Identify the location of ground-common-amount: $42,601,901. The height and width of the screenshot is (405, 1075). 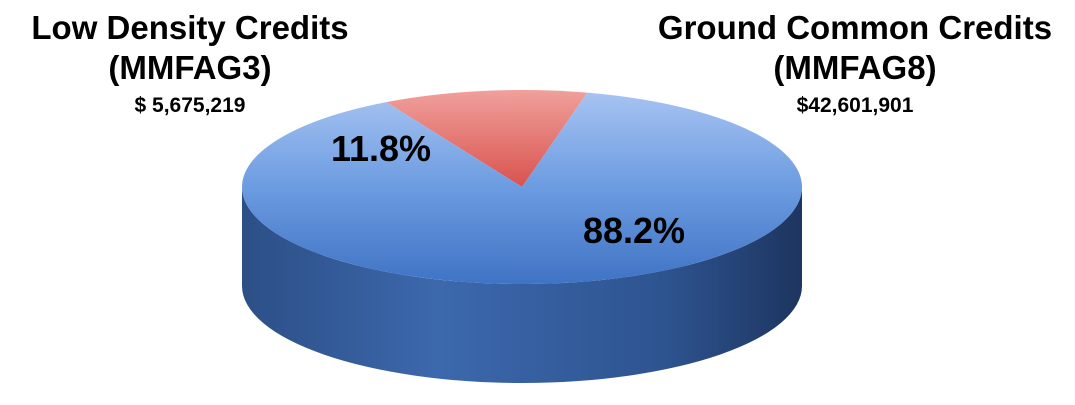
(855, 105).